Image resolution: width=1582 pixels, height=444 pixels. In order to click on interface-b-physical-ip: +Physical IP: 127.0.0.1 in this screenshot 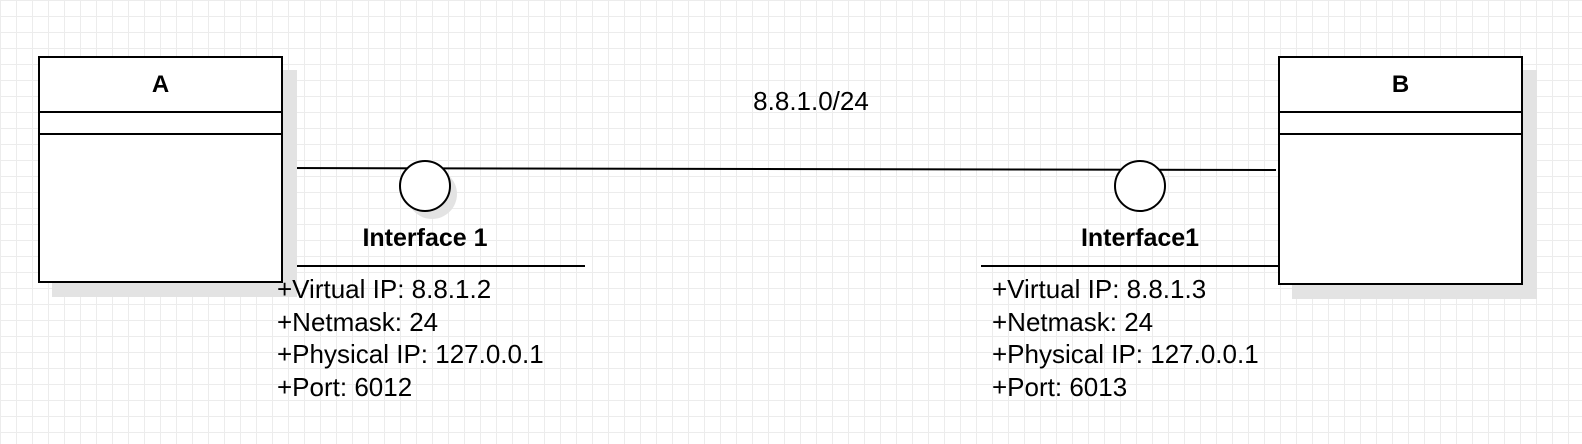, I will do `click(1125, 354)`.